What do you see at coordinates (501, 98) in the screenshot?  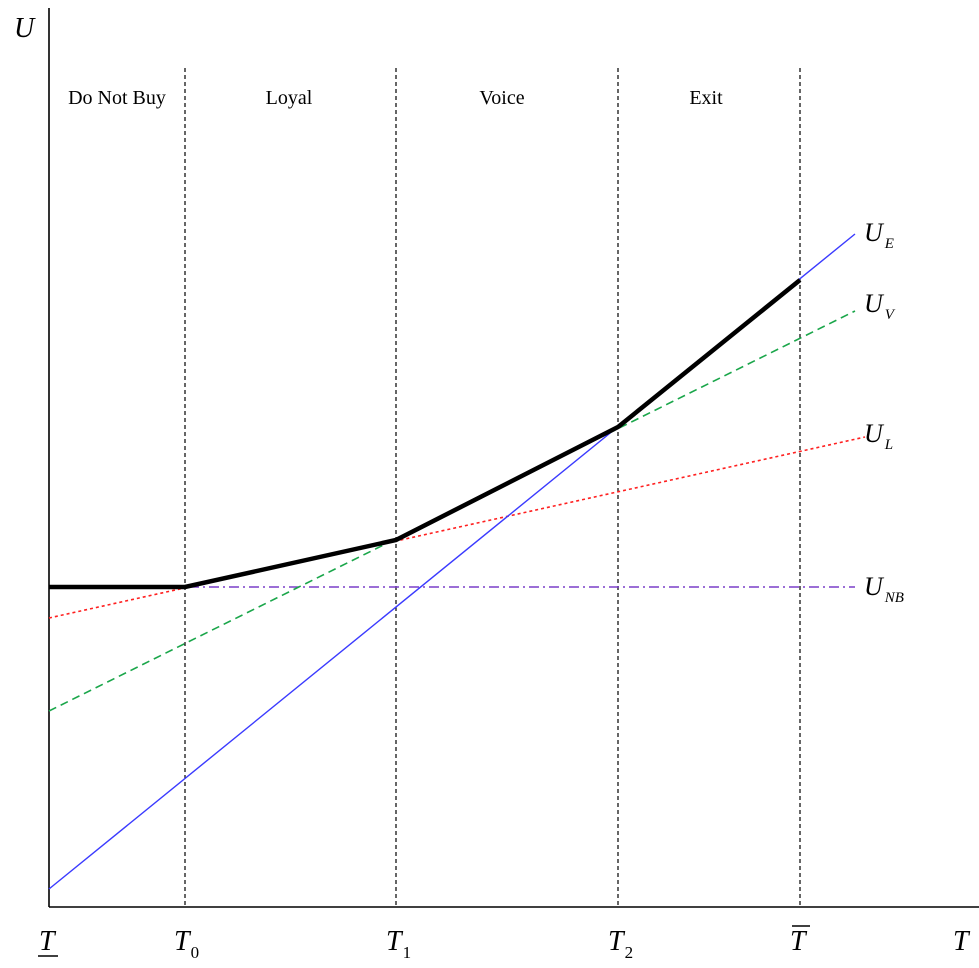 I see `region-label-voice: Voice` at bounding box center [501, 98].